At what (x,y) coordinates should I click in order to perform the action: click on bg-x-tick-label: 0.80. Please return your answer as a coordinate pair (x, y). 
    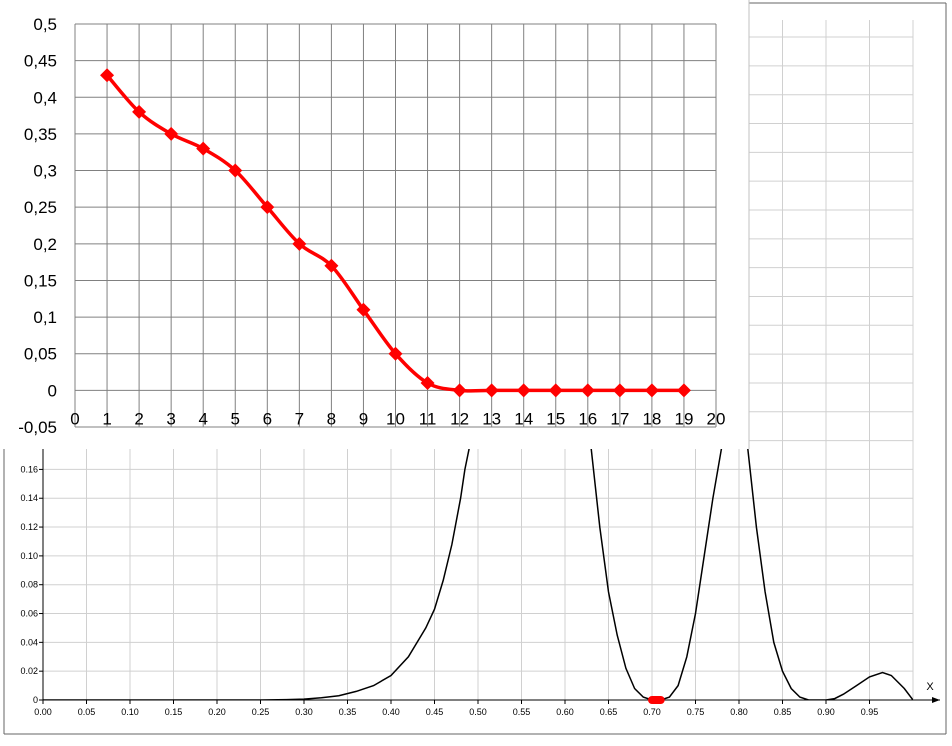
    Looking at the image, I should click on (739, 712).